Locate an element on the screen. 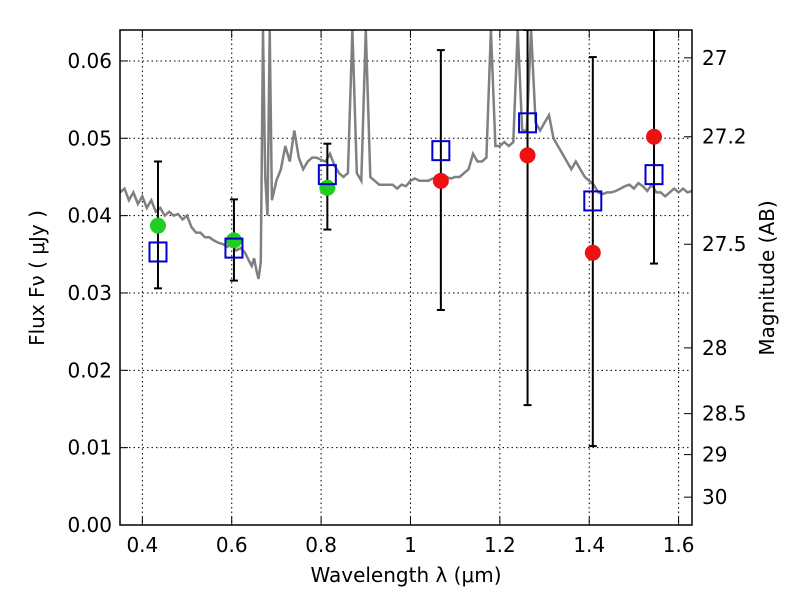  y-tick-label: 0.03 is located at coordinates (89, 293).